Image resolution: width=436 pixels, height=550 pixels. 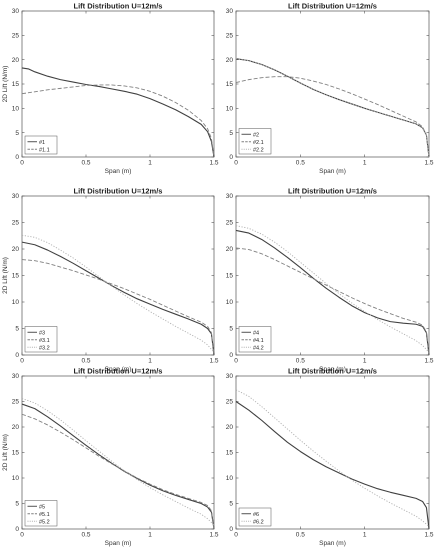 I want to click on legend-label: #4.2, so click(x=258, y=348).